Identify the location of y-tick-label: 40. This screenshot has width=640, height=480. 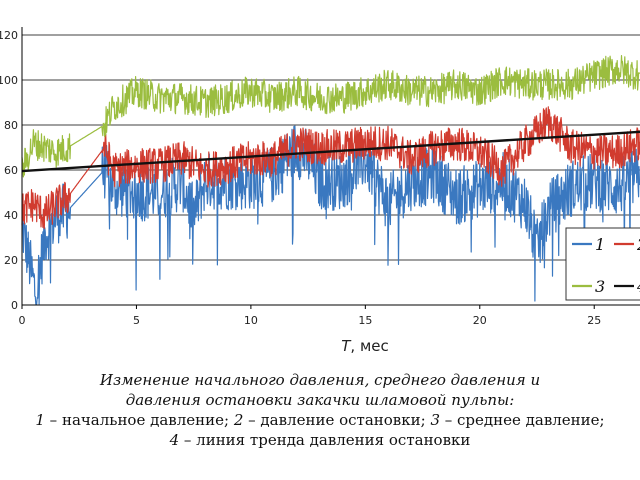
(11, 215).